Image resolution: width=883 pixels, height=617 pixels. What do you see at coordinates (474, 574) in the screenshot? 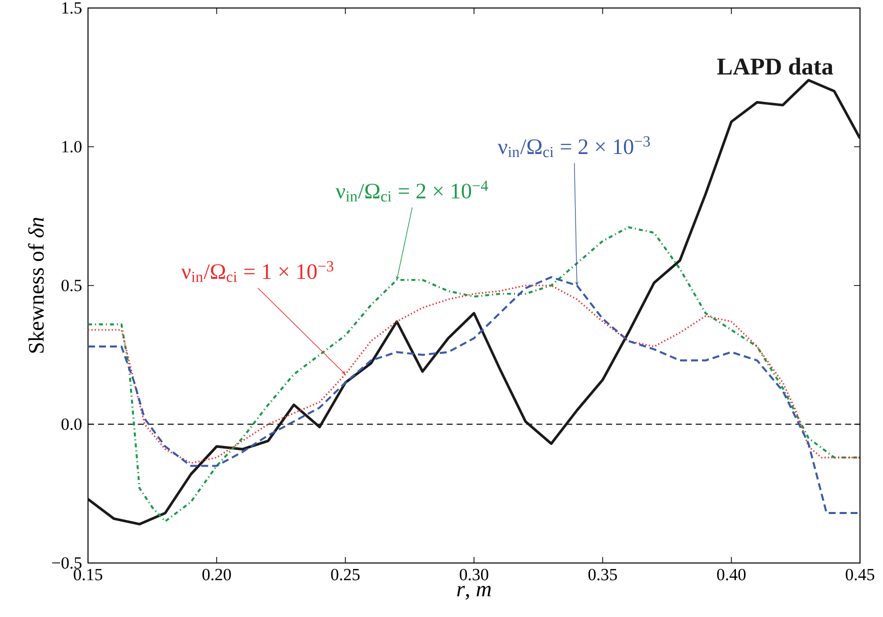
I see `x-tick-label: 0.30` at bounding box center [474, 574].